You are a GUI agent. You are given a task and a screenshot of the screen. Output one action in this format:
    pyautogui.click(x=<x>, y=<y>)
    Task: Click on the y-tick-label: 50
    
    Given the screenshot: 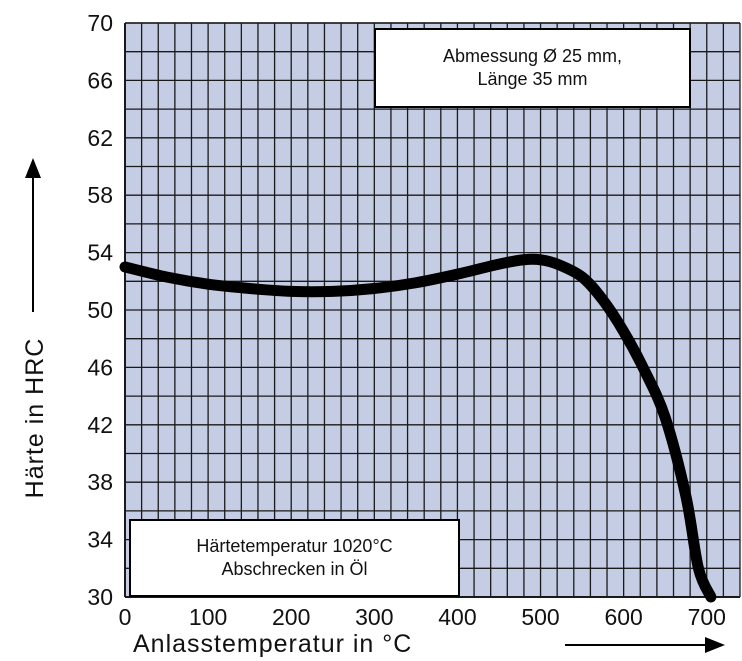 What is the action you would take?
    pyautogui.click(x=100, y=310)
    